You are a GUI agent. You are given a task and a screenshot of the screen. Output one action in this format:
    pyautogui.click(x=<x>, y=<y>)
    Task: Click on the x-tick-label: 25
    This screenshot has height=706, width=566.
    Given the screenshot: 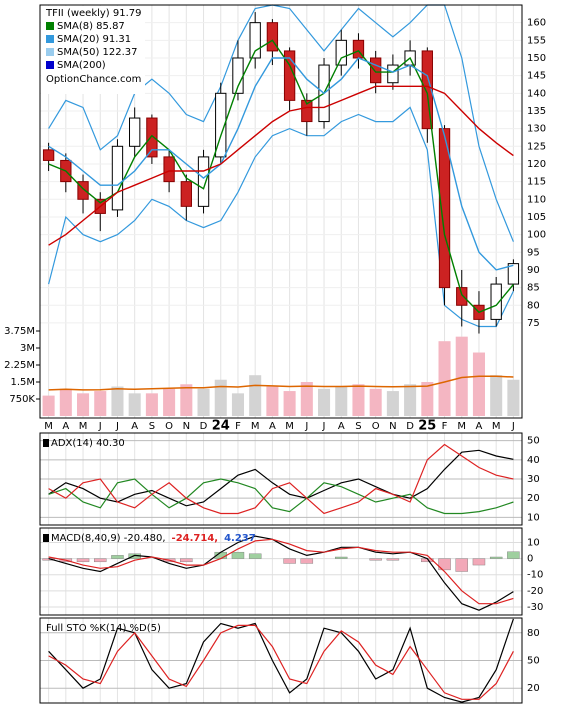 What is the action you would take?
    pyautogui.click(x=427, y=426)
    